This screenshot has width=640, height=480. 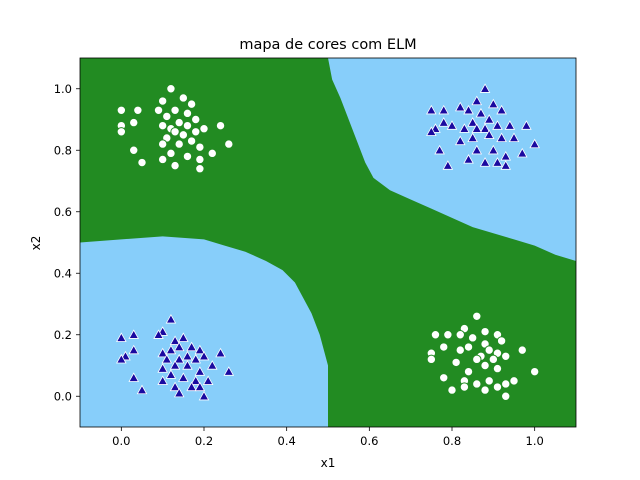 What do you see at coordinates (204, 441) in the screenshot?
I see `x-tick-label: 0.2` at bounding box center [204, 441].